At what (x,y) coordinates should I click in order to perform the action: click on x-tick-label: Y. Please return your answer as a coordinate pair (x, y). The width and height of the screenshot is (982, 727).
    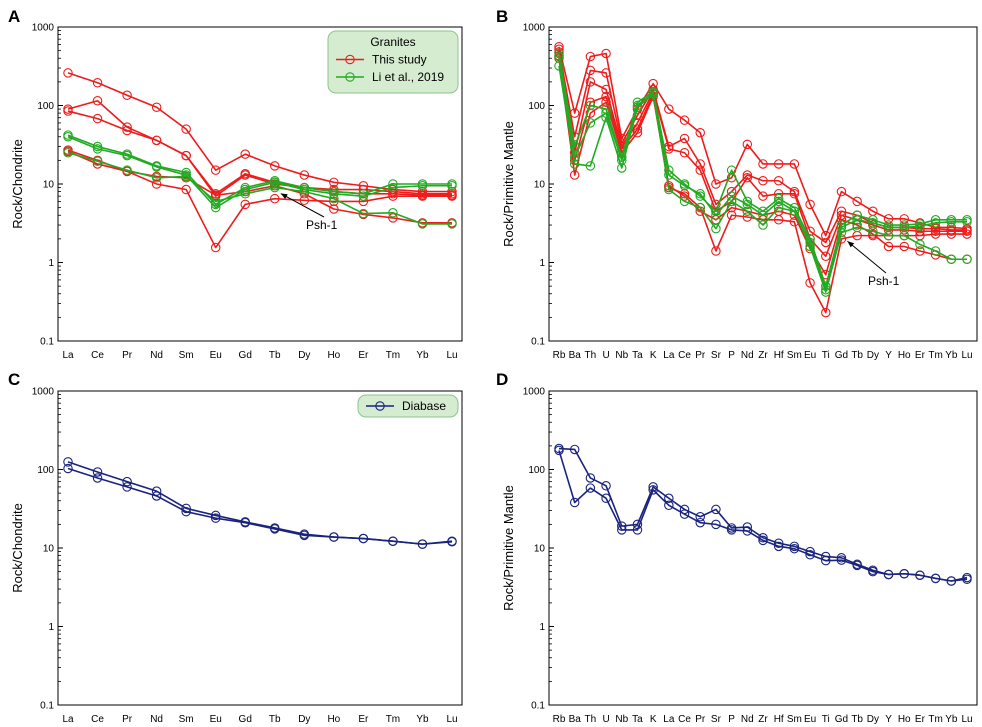
    Looking at the image, I should click on (888, 719).